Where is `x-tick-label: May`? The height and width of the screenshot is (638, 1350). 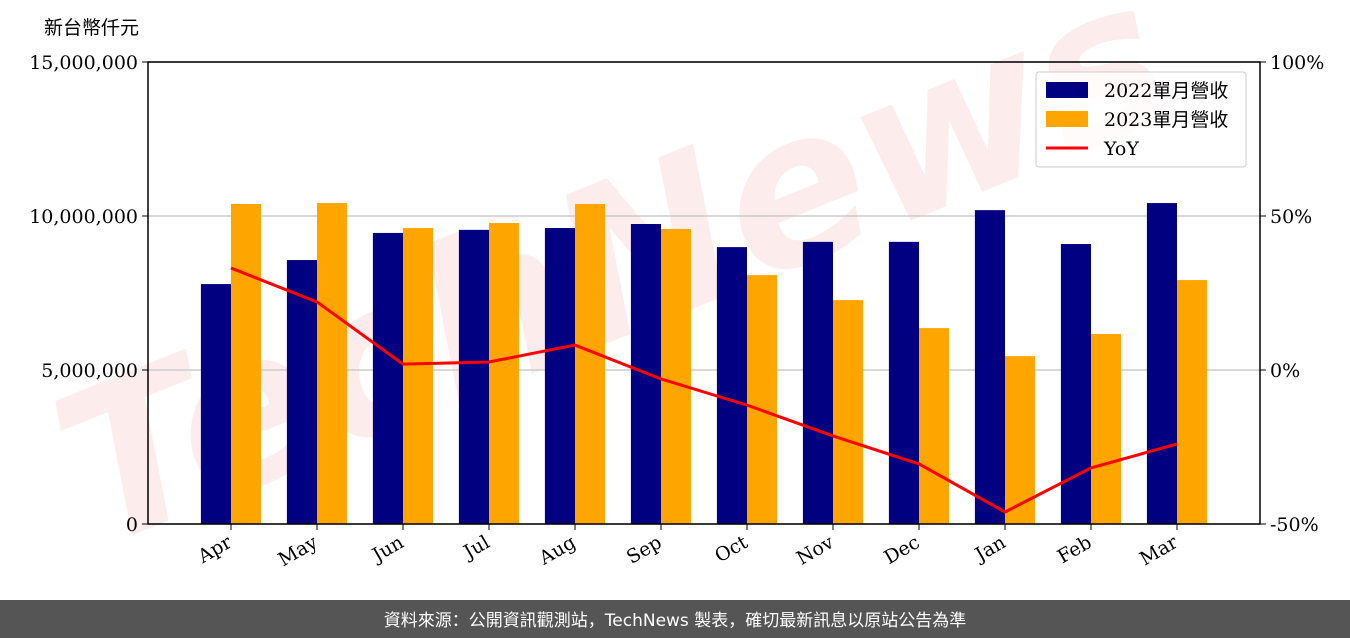 x-tick-label: May is located at coordinates (298, 551).